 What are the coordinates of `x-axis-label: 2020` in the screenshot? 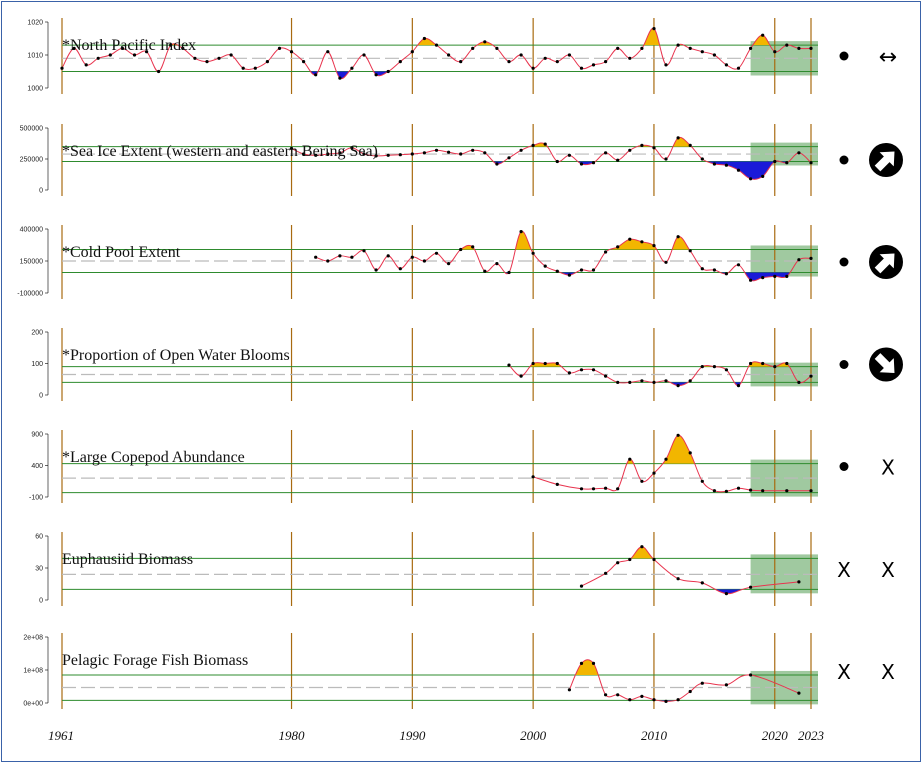 It's located at (775, 735).